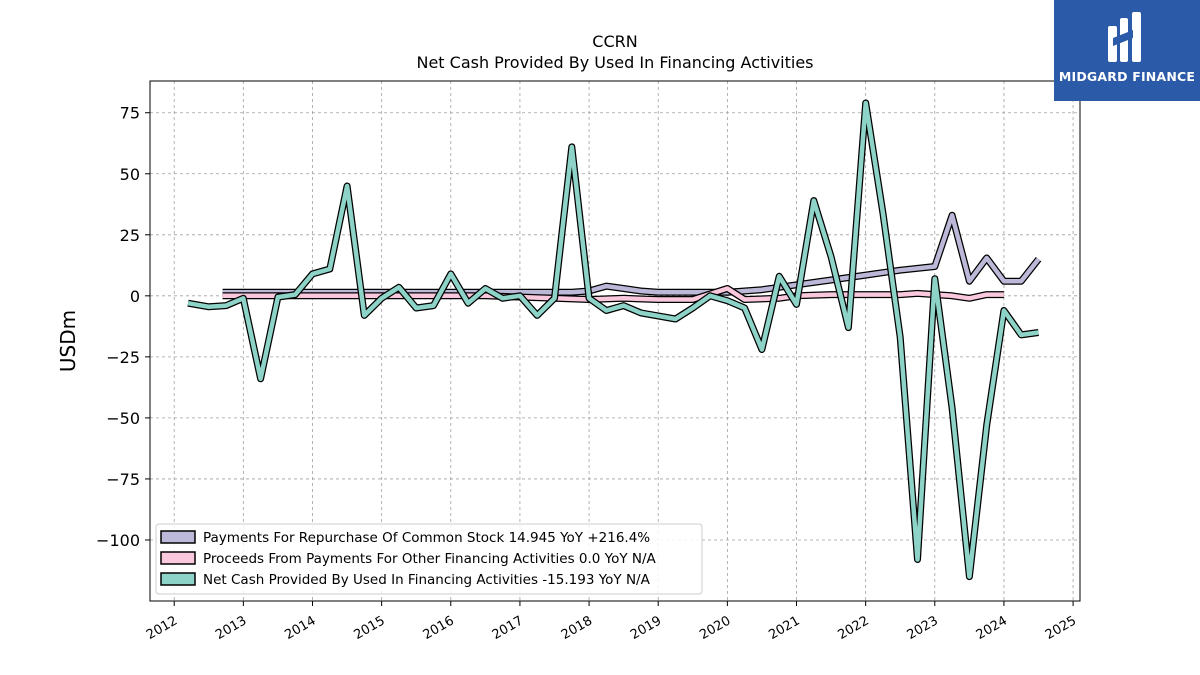 The height and width of the screenshot is (675, 1200). What do you see at coordinates (992, 628) in the screenshot?
I see `x-tick-label: 2024` at bounding box center [992, 628].